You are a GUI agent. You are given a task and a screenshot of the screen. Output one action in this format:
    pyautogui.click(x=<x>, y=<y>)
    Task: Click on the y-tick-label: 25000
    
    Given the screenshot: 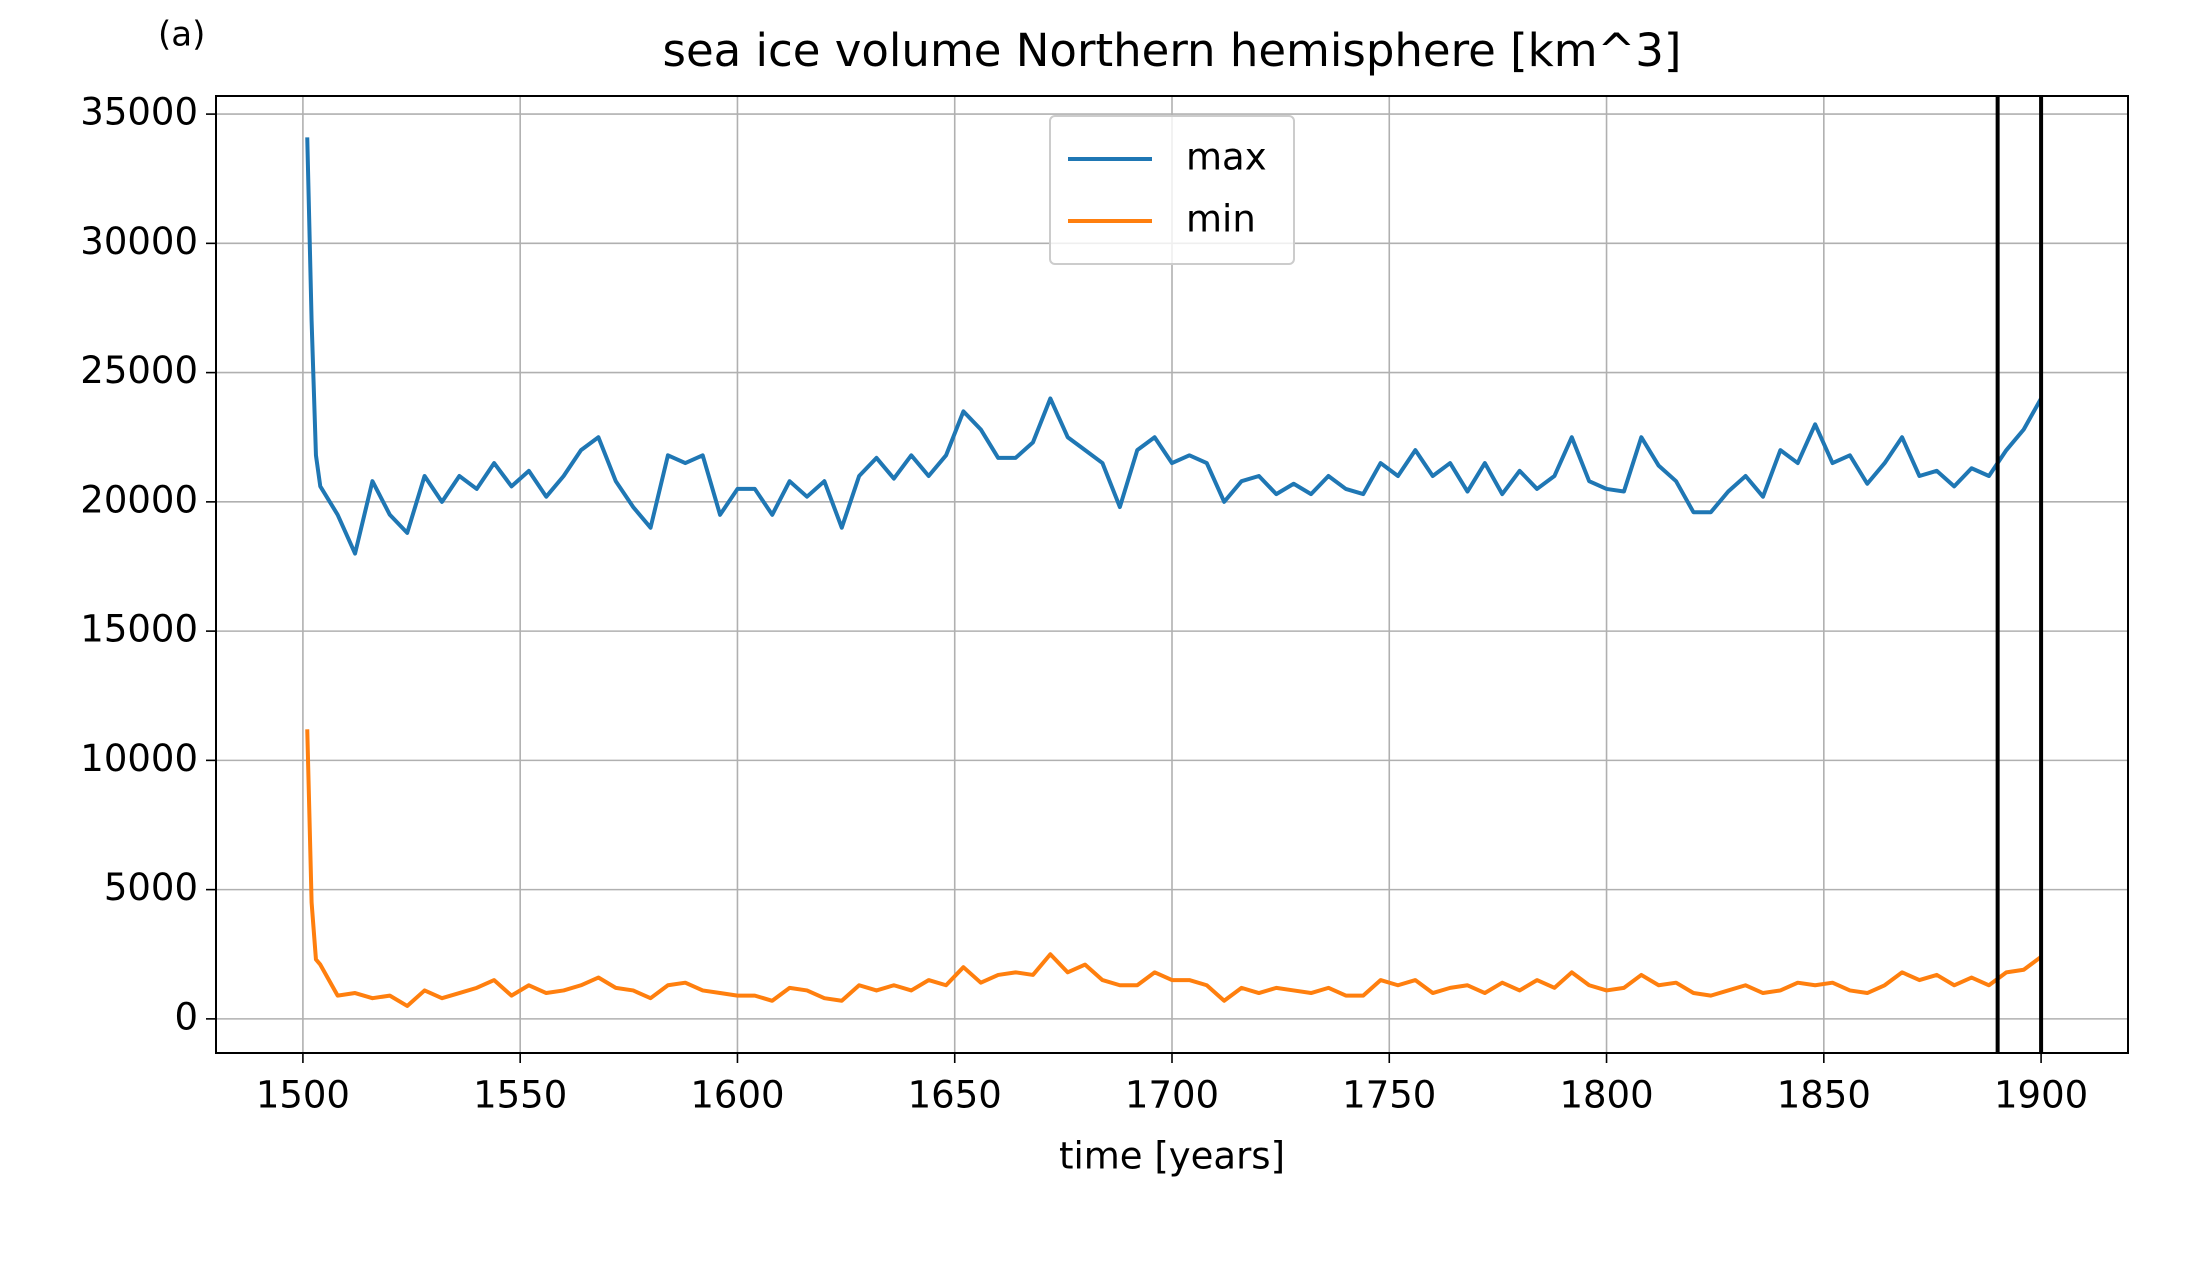 What is the action you would take?
    pyautogui.click(x=139, y=370)
    